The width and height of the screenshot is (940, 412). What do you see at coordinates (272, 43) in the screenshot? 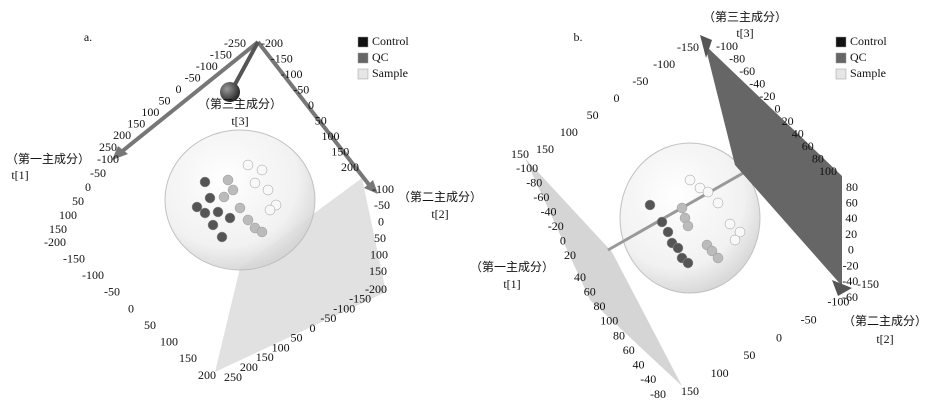
I see `tick-label: -200` at bounding box center [272, 43].